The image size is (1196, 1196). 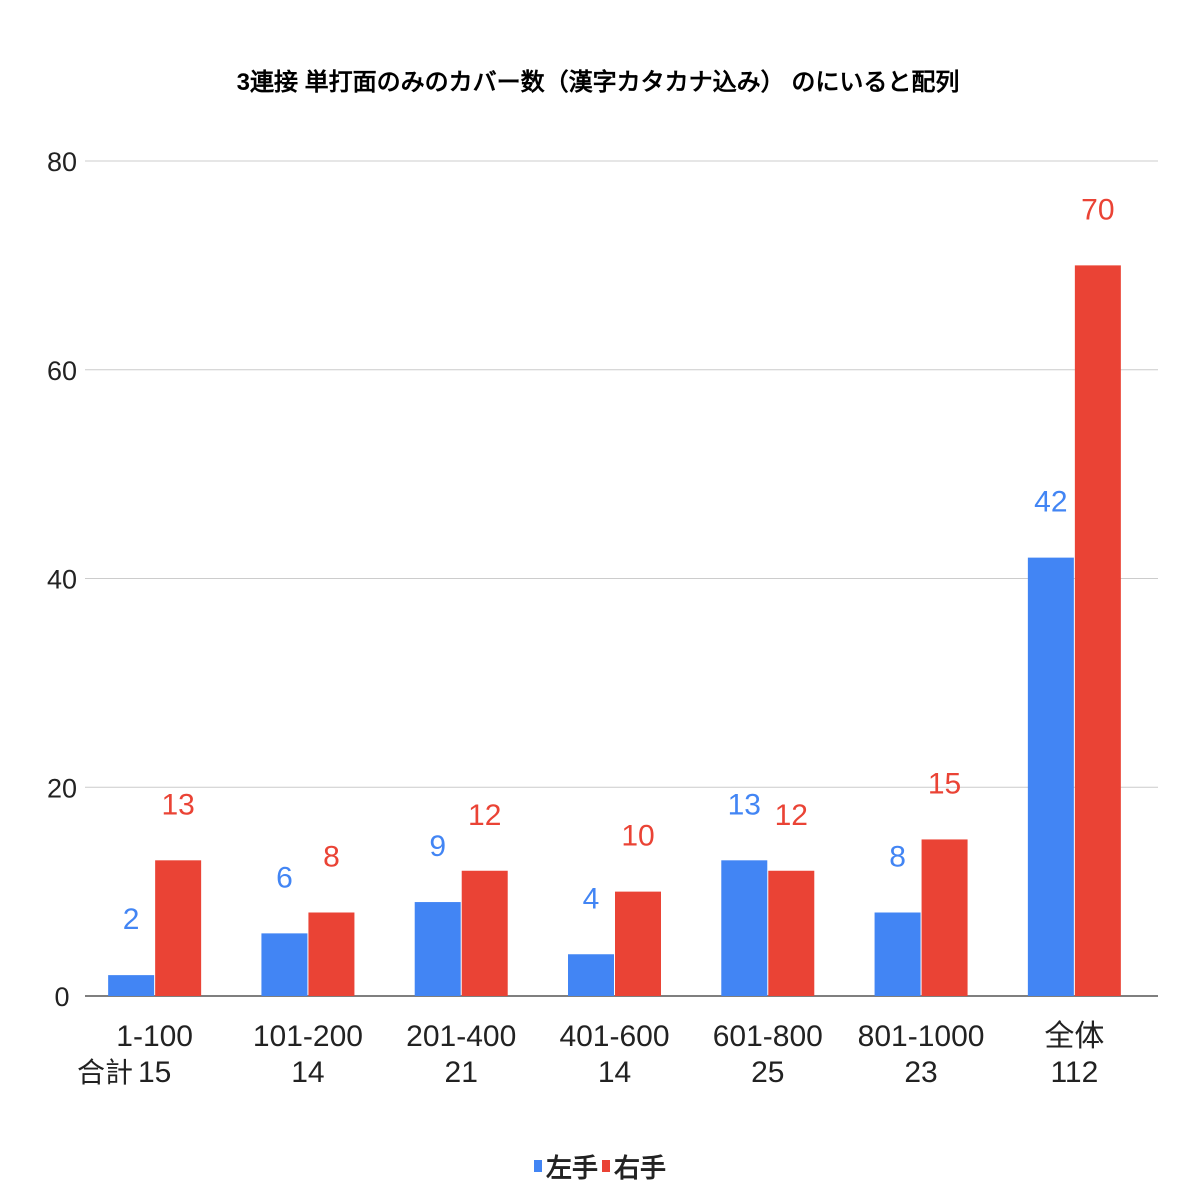 What do you see at coordinates (461, 1036) in the screenshot?
I see `x-tick-label: 201-400` at bounding box center [461, 1036].